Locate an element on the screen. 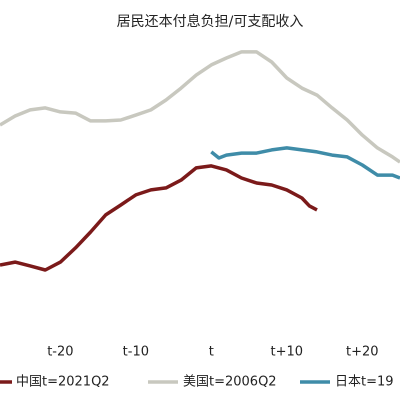 The image size is (400, 400). x-tick-label: t-20 is located at coordinates (60, 352).